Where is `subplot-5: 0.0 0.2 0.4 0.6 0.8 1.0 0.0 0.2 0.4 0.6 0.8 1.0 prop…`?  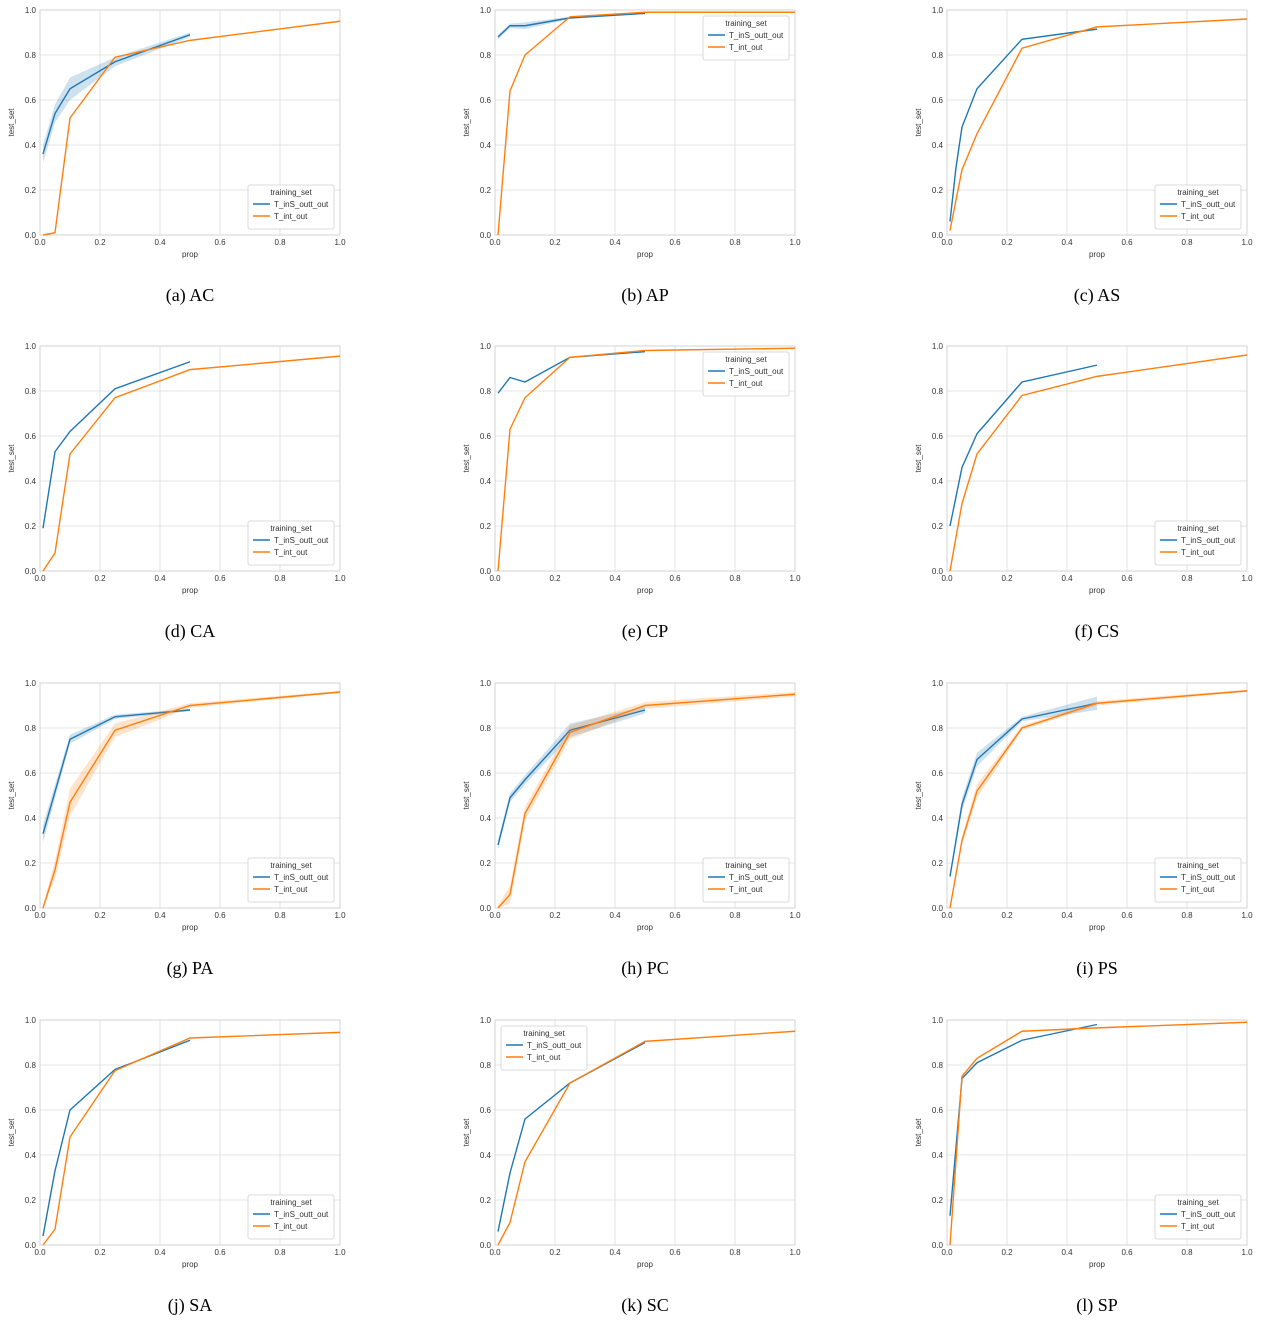
subplot-5: 0.0 0.2 0.4 0.6 0.8 1.0 0.0 0.2 0.4 0.6 0.8 1.0 prop… is located at coordinates (1082, 494).